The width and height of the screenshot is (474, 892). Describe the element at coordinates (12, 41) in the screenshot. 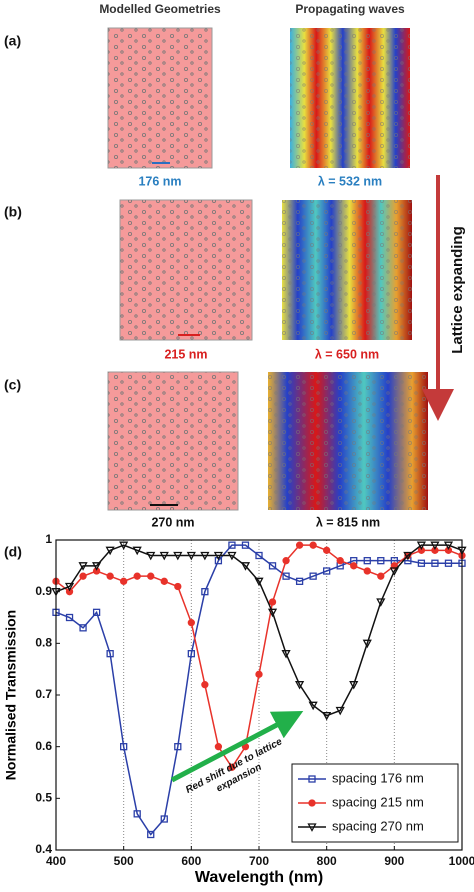

I see `panel-label: (a)` at that location.